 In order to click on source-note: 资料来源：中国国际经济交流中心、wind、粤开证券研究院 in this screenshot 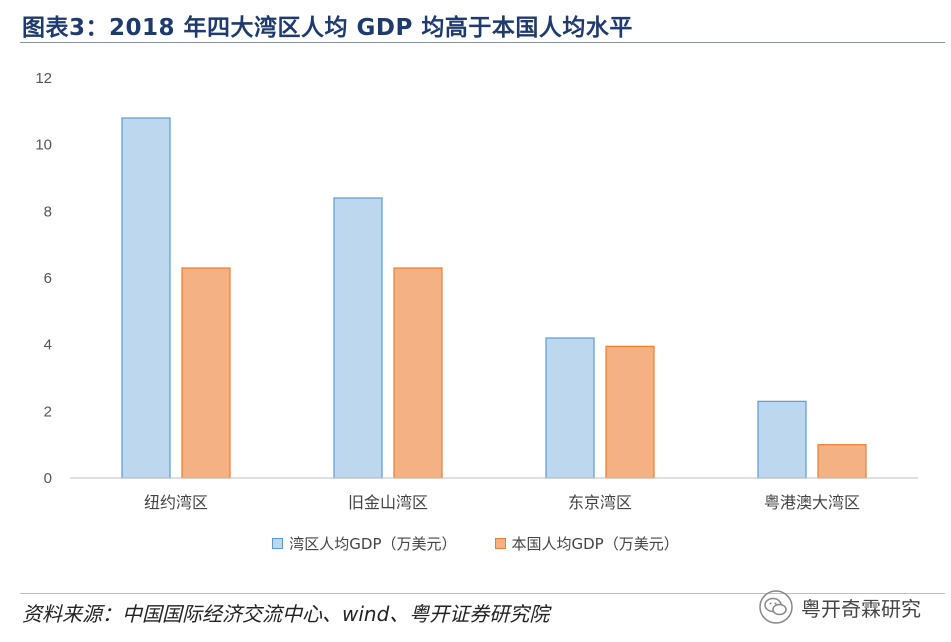, I will do `click(286, 614)`.